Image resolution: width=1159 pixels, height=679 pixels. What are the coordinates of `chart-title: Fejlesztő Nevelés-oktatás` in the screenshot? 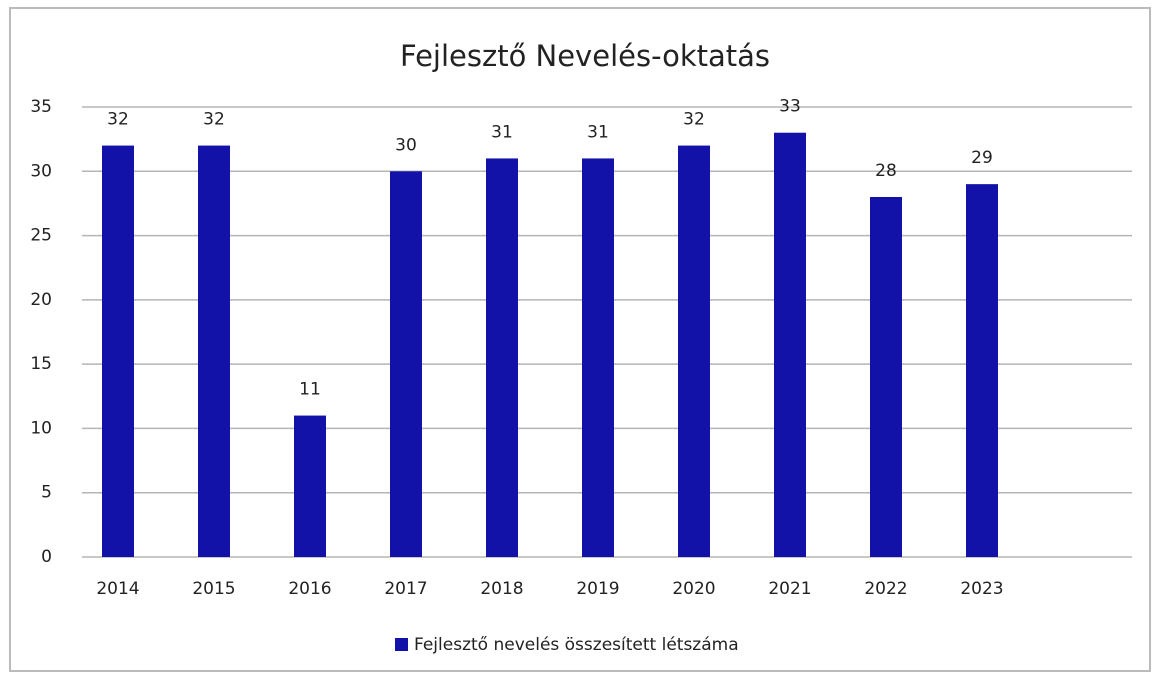 It's located at (585, 56).